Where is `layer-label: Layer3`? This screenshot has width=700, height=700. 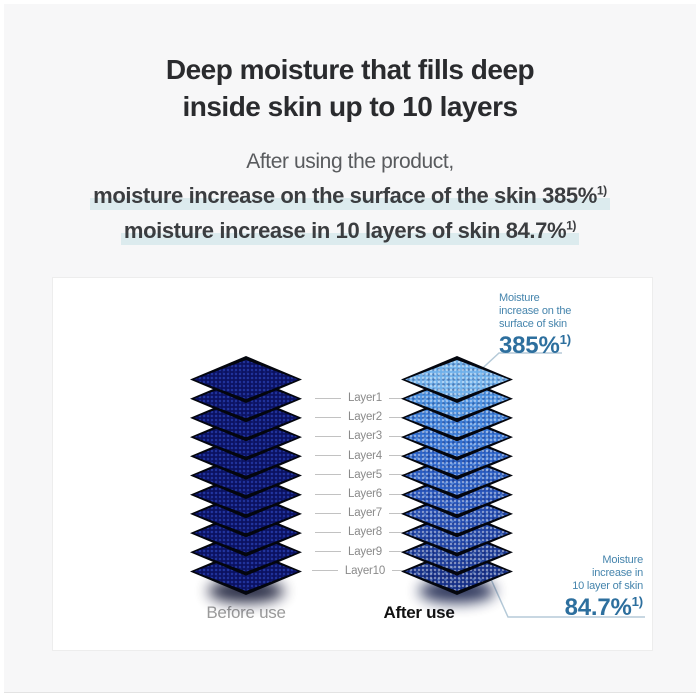 layer-label: Layer3 is located at coordinates (365, 436).